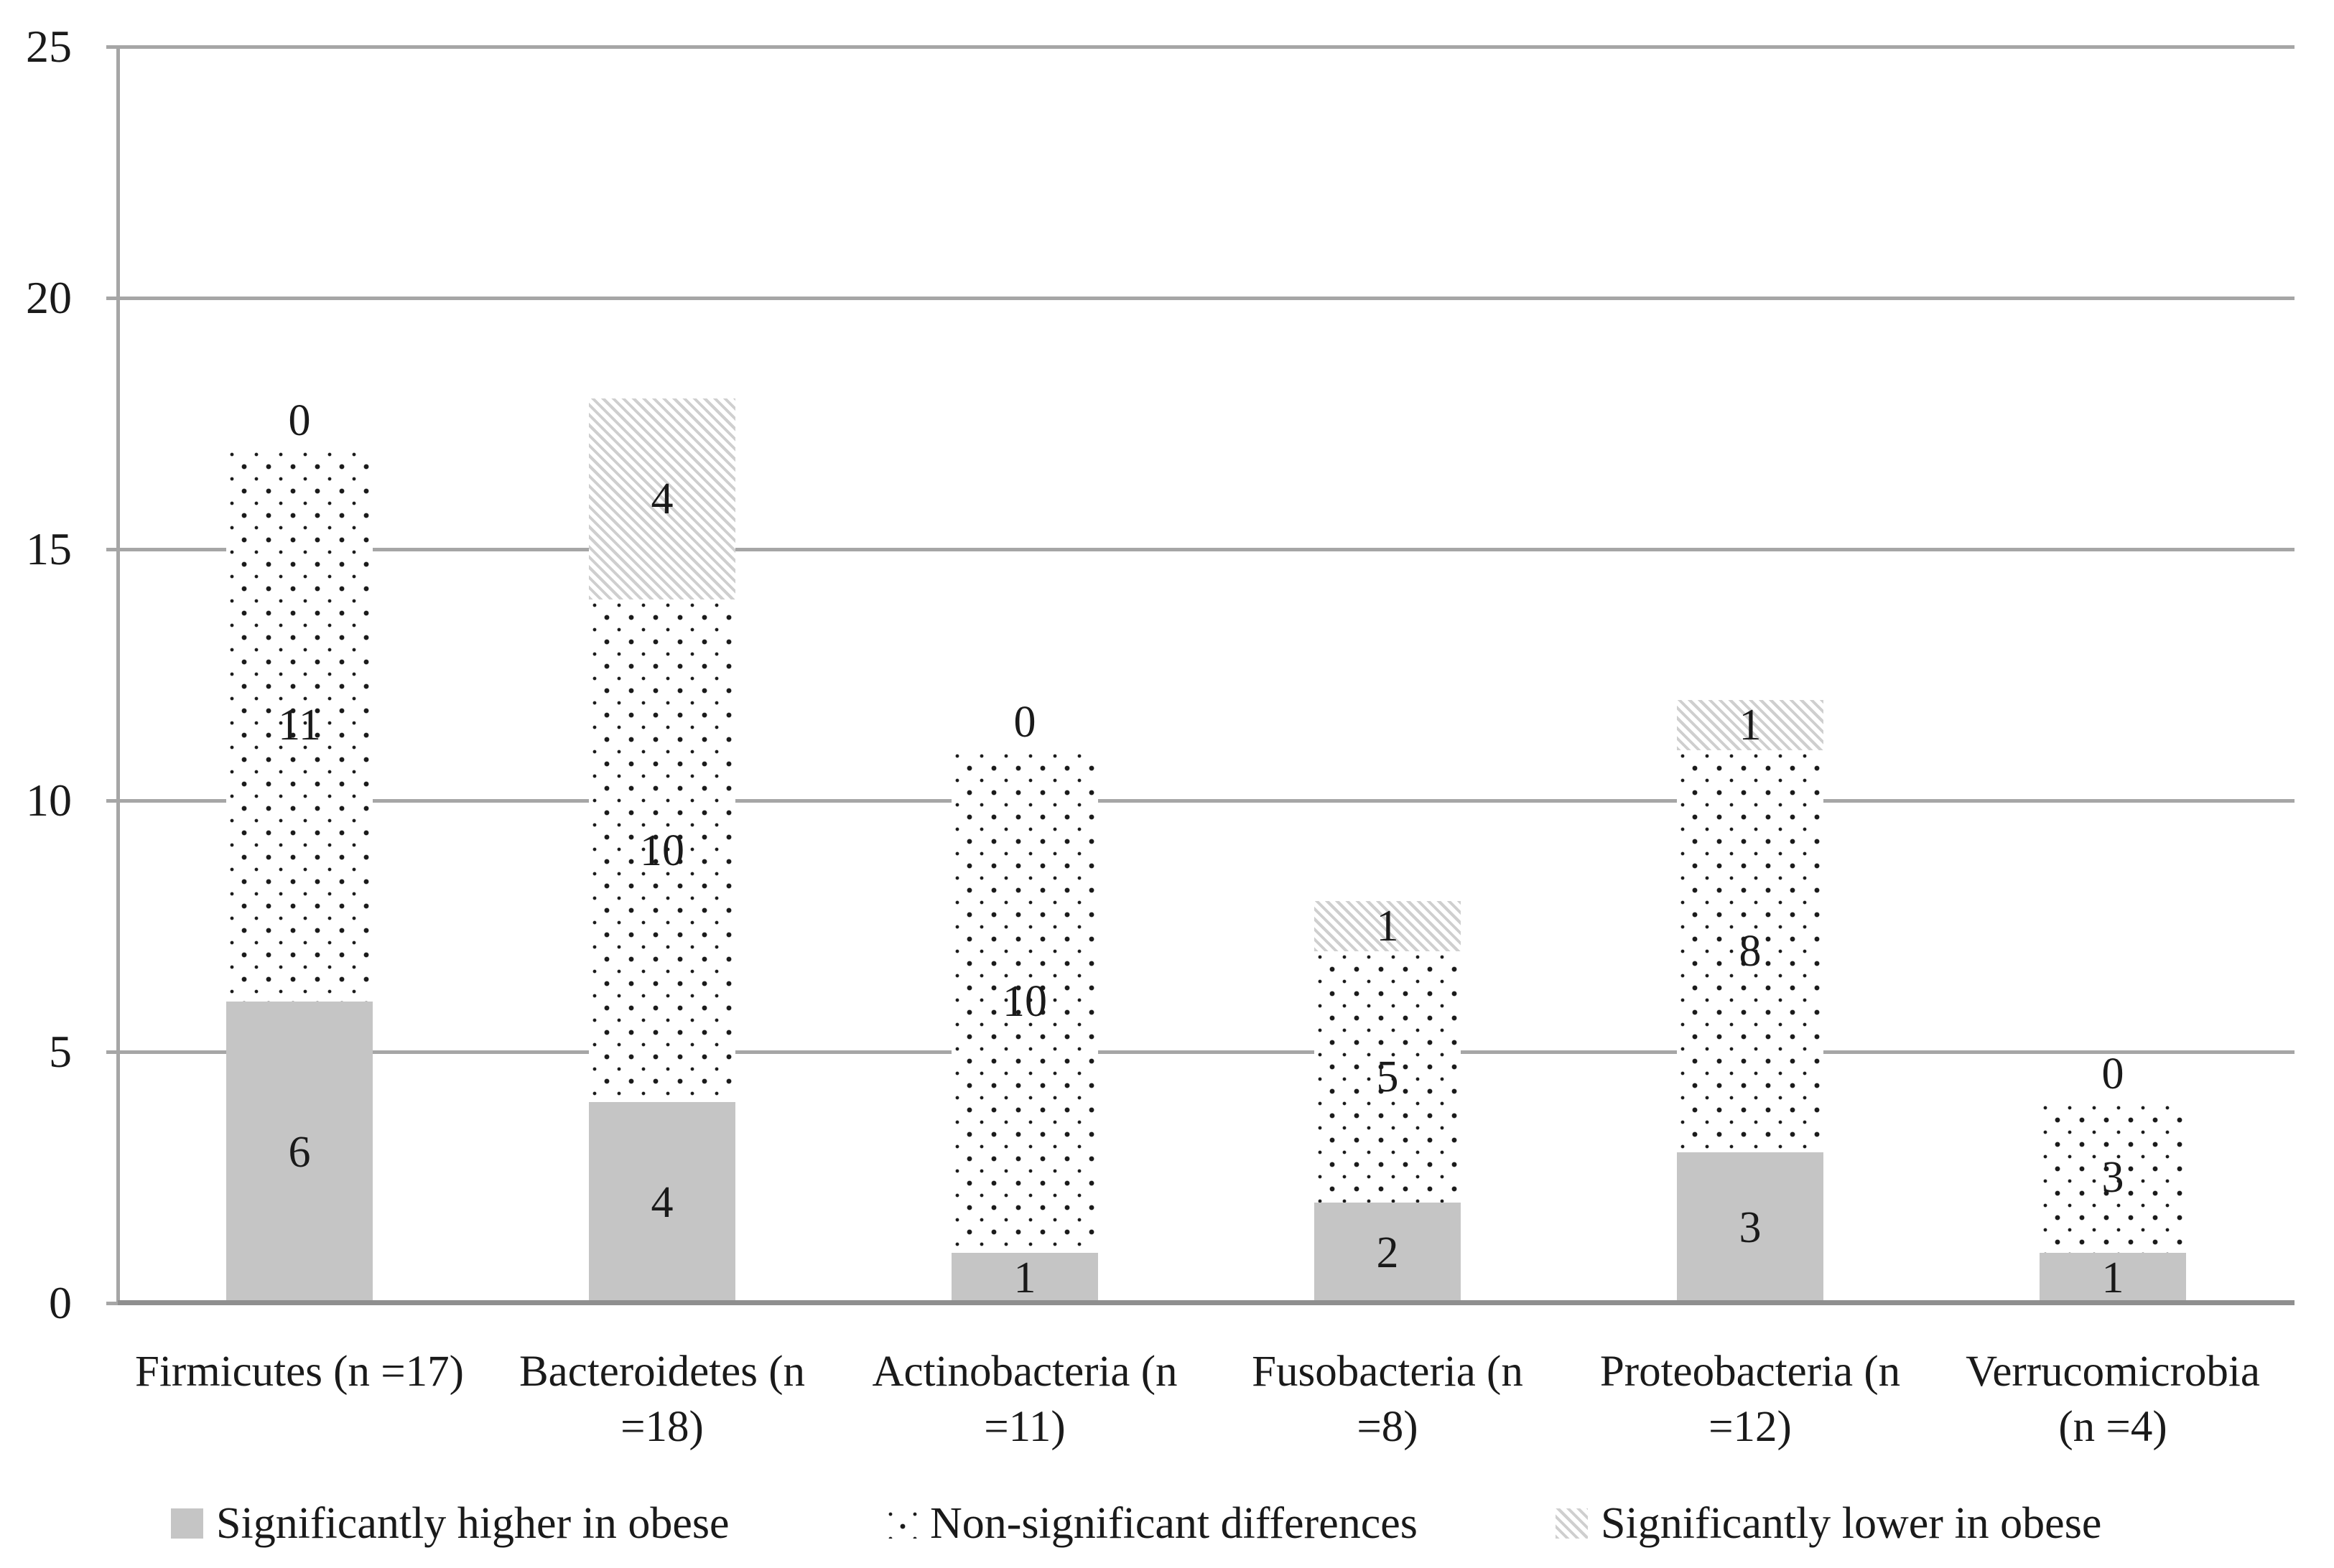 The image size is (2334, 1568). I want to click on y-tick-label-0: 0, so click(60, 1302).